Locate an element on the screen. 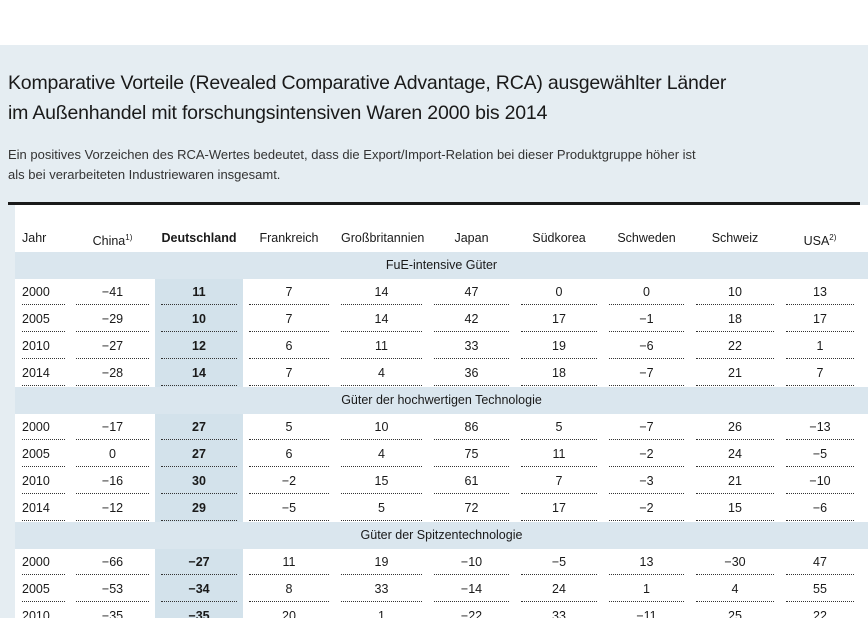 Image resolution: width=868 pixels, height=618 pixels. table-cell: 86 is located at coordinates (471, 427).